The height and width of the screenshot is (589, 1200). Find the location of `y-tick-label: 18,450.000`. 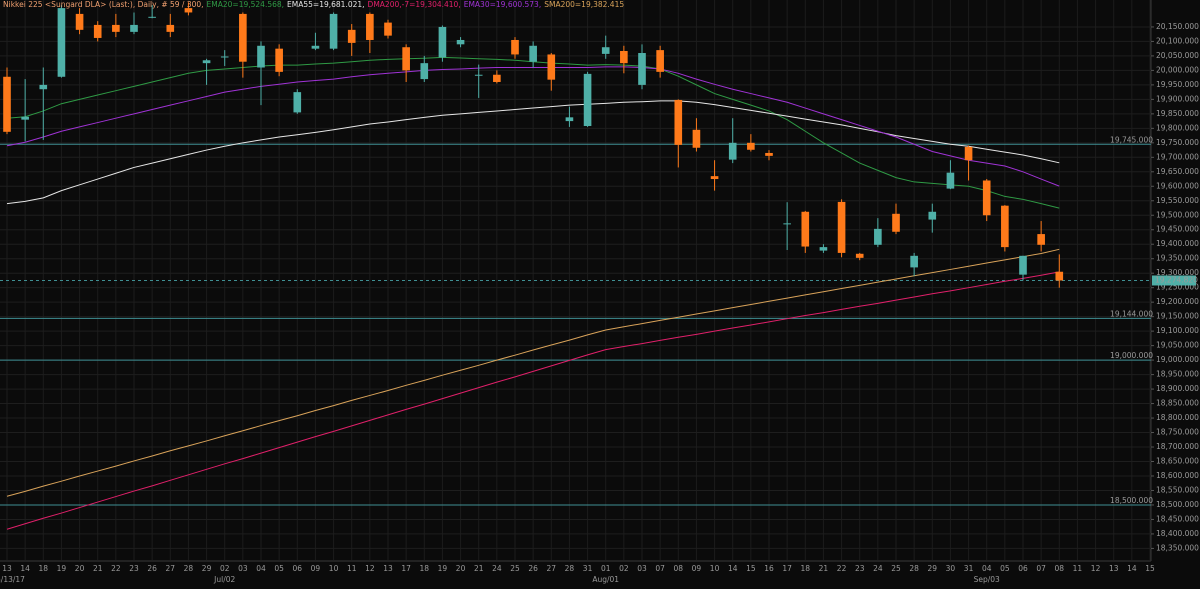

y-tick-label: 18,450.000 is located at coordinates (1177, 518).